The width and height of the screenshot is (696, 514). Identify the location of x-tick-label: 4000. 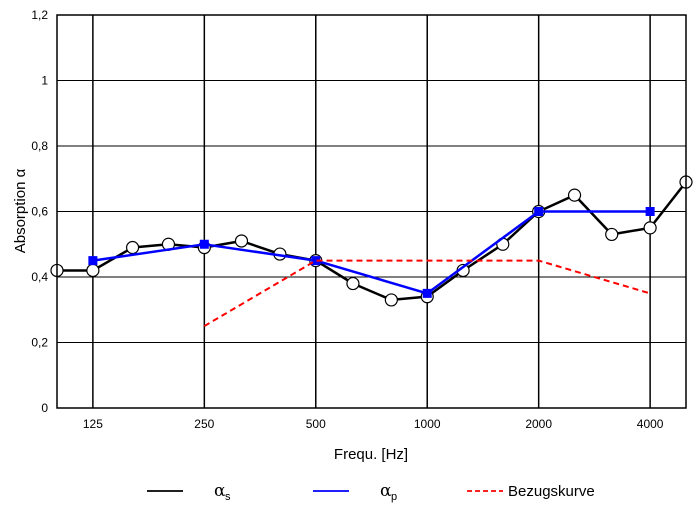
(650, 424).